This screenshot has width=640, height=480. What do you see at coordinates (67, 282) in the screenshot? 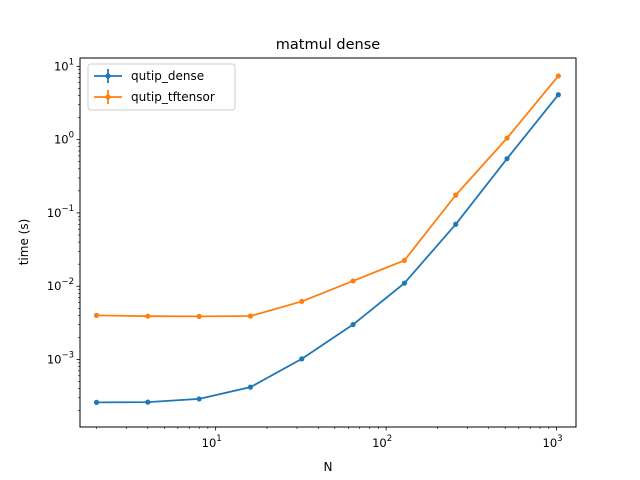
I see `y-tick-exponent: −2` at bounding box center [67, 282].